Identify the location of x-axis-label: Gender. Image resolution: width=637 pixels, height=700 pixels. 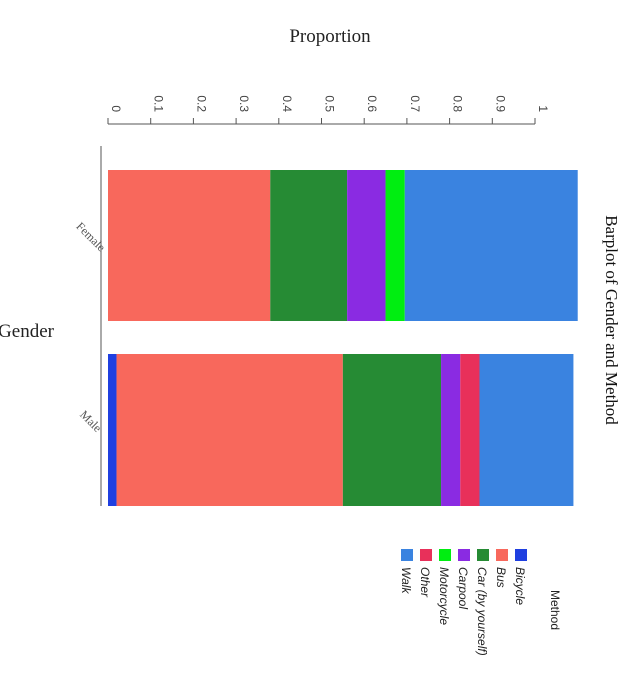
(27, 331).